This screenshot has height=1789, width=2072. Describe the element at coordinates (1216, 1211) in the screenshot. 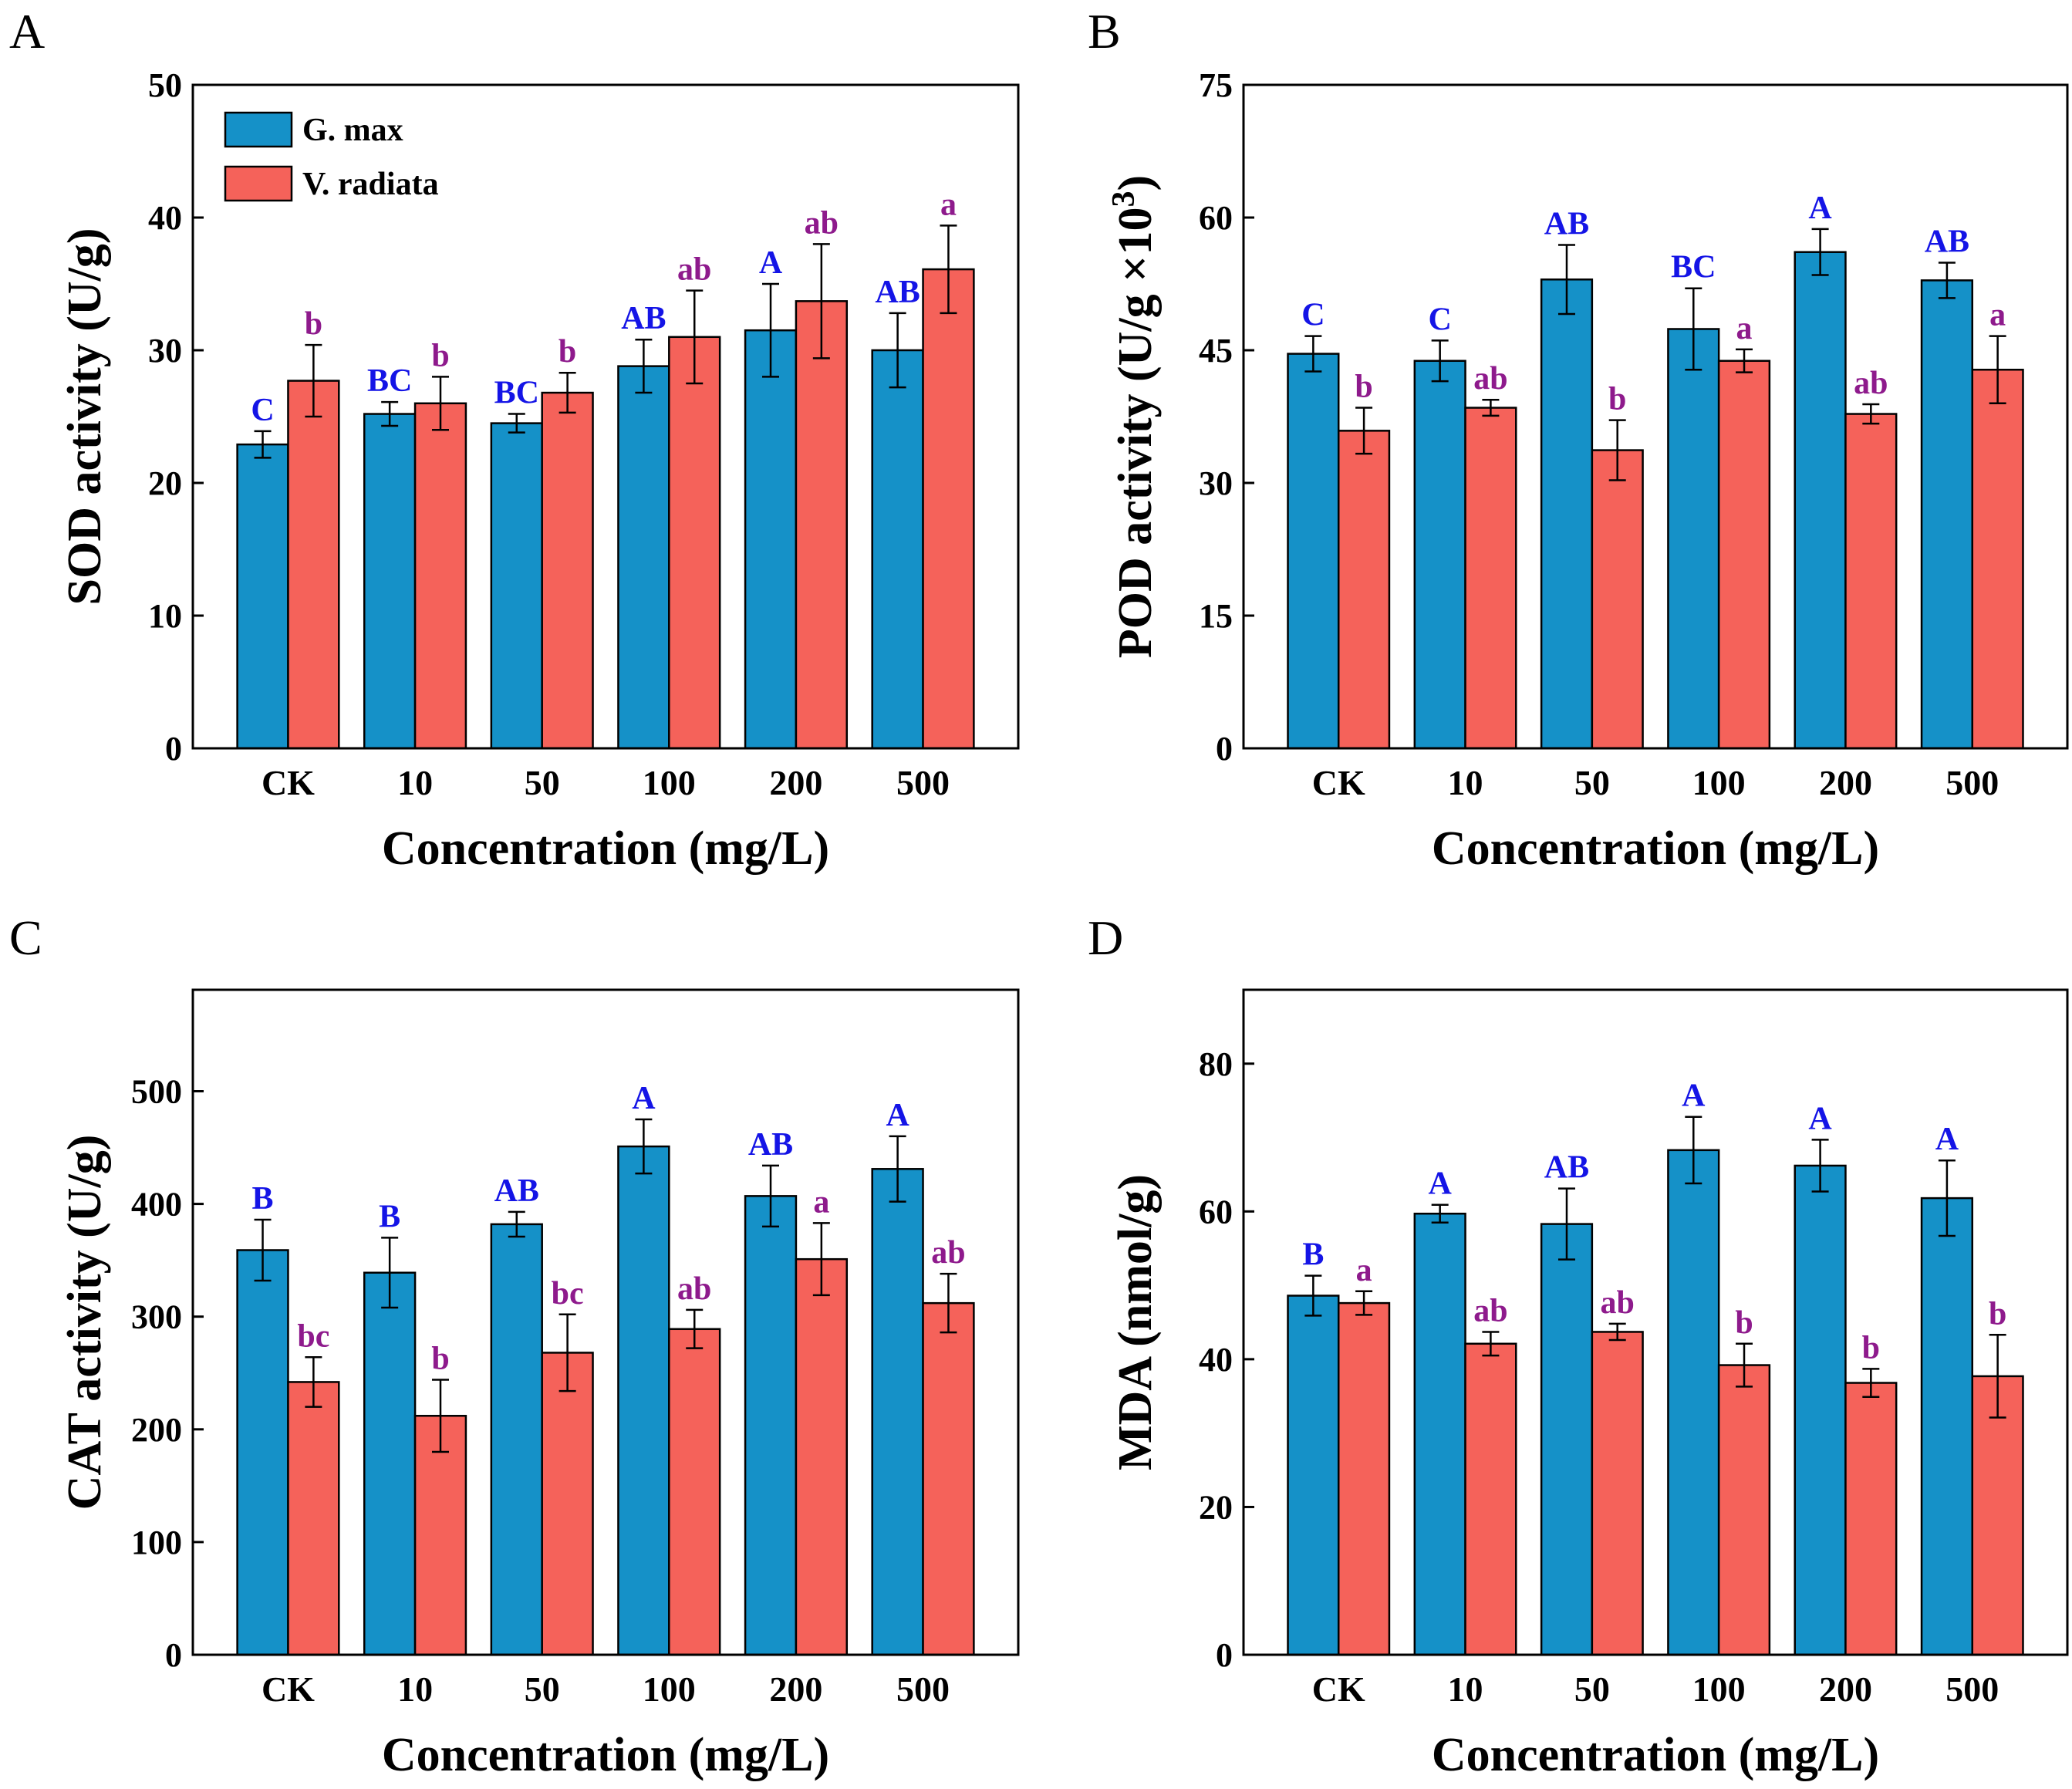

I see `y-tick-label: 60` at that location.